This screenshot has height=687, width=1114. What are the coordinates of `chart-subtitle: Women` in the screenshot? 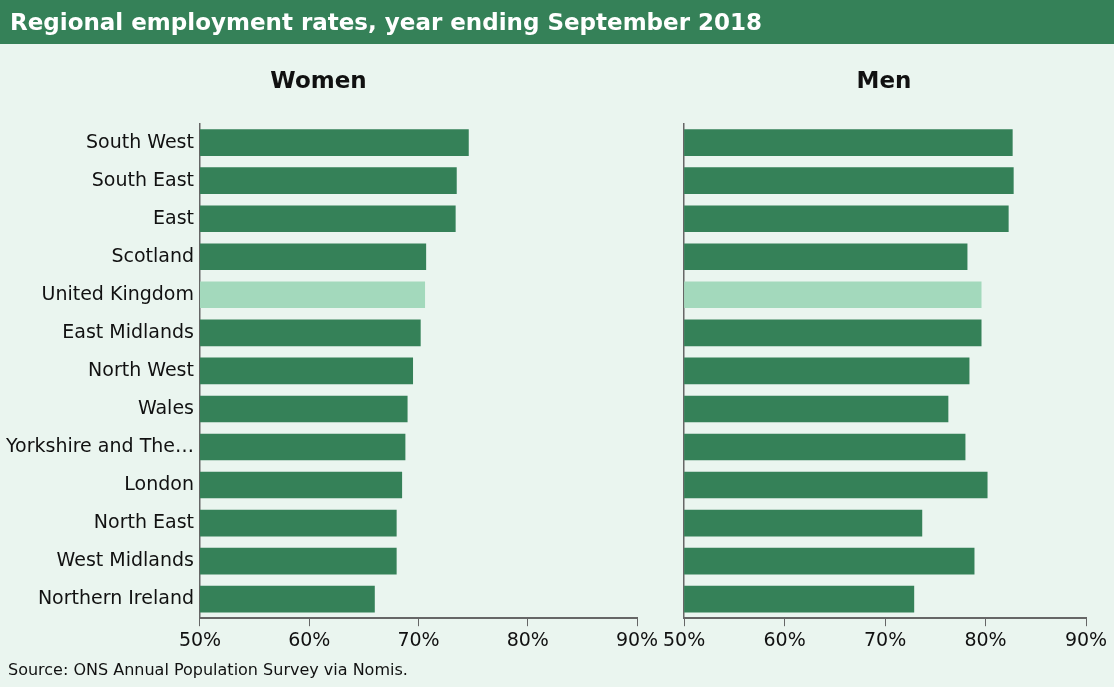 It's located at (318, 79).